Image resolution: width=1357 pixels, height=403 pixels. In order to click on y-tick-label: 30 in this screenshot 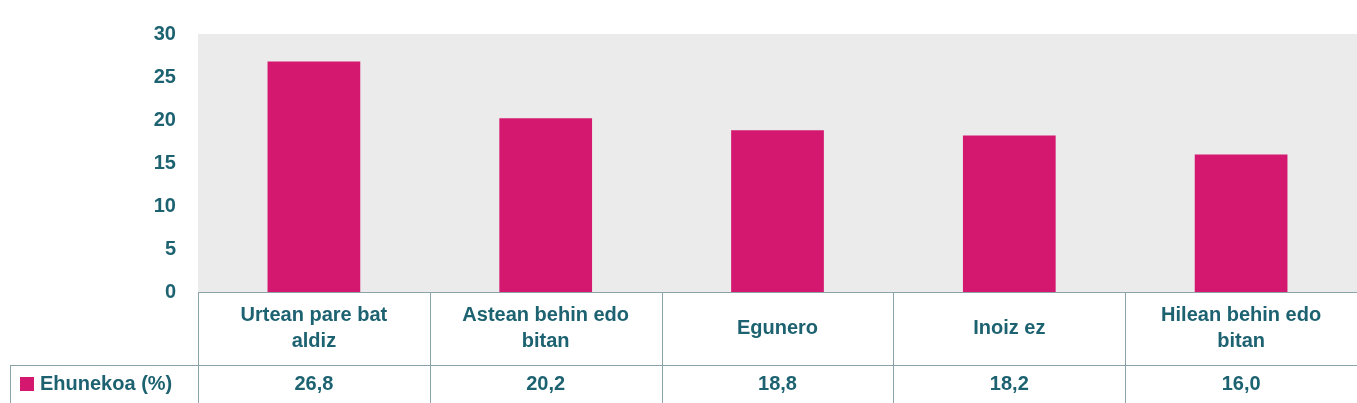, I will do `click(164, 32)`.